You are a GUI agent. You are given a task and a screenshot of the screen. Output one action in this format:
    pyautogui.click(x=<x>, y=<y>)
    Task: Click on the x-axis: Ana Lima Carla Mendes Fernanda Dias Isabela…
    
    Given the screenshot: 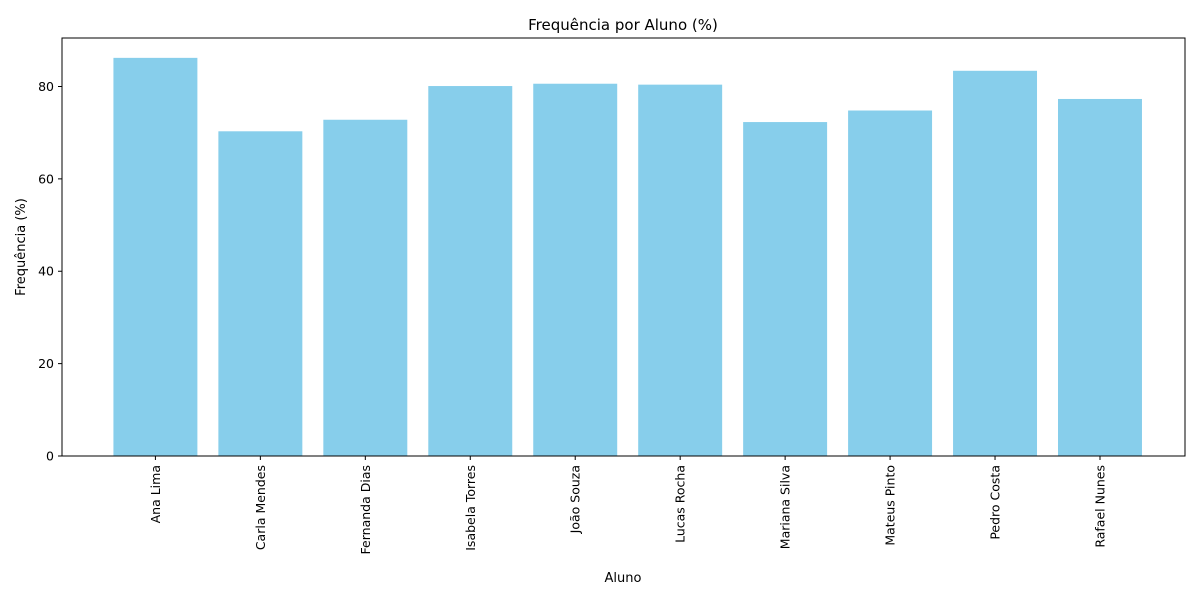 What is the action you would take?
    pyautogui.click(x=627, y=505)
    